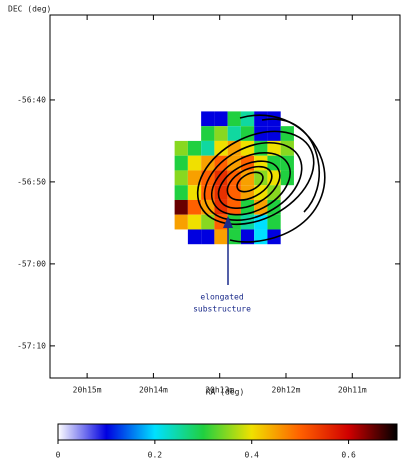  Describe the element at coordinates (31, 181) in the screenshot. I see `y-tick-label: -56:50` at that location.